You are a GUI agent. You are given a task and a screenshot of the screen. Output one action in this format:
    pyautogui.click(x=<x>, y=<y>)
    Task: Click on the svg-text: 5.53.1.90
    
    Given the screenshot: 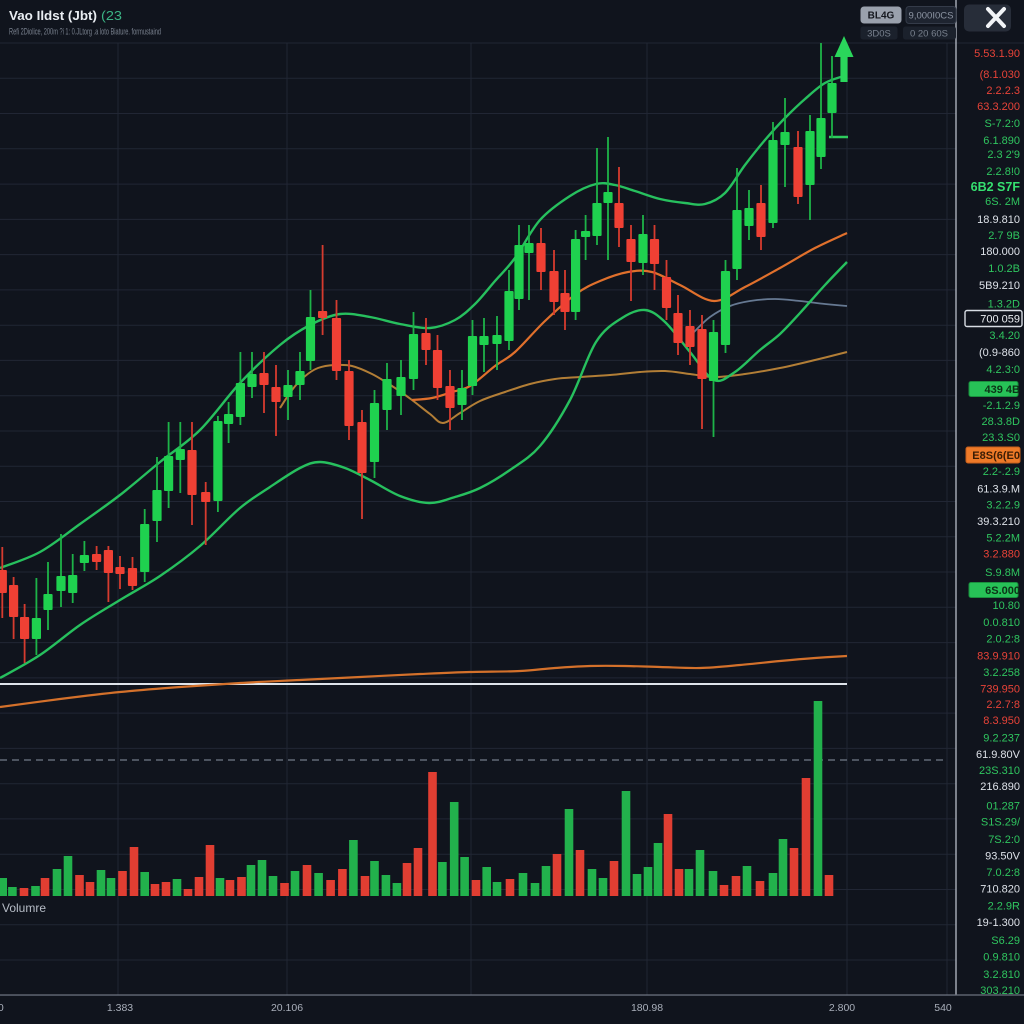 What is the action you would take?
    pyautogui.click(x=997, y=54)
    